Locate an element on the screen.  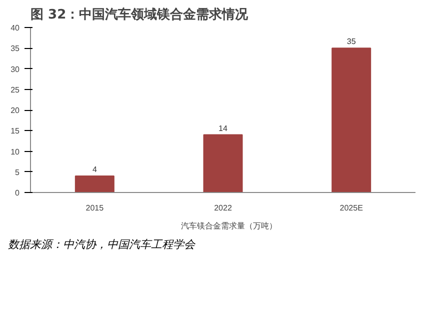
y-tick-label: 40 is located at coordinates (15, 28).